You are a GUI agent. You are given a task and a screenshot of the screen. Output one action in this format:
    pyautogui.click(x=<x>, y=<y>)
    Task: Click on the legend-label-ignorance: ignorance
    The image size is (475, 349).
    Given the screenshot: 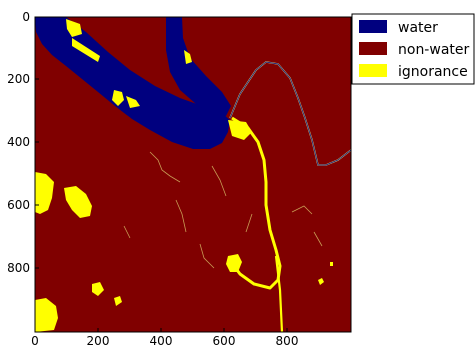 What is the action you would take?
    pyautogui.click(x=433, y=72)
    